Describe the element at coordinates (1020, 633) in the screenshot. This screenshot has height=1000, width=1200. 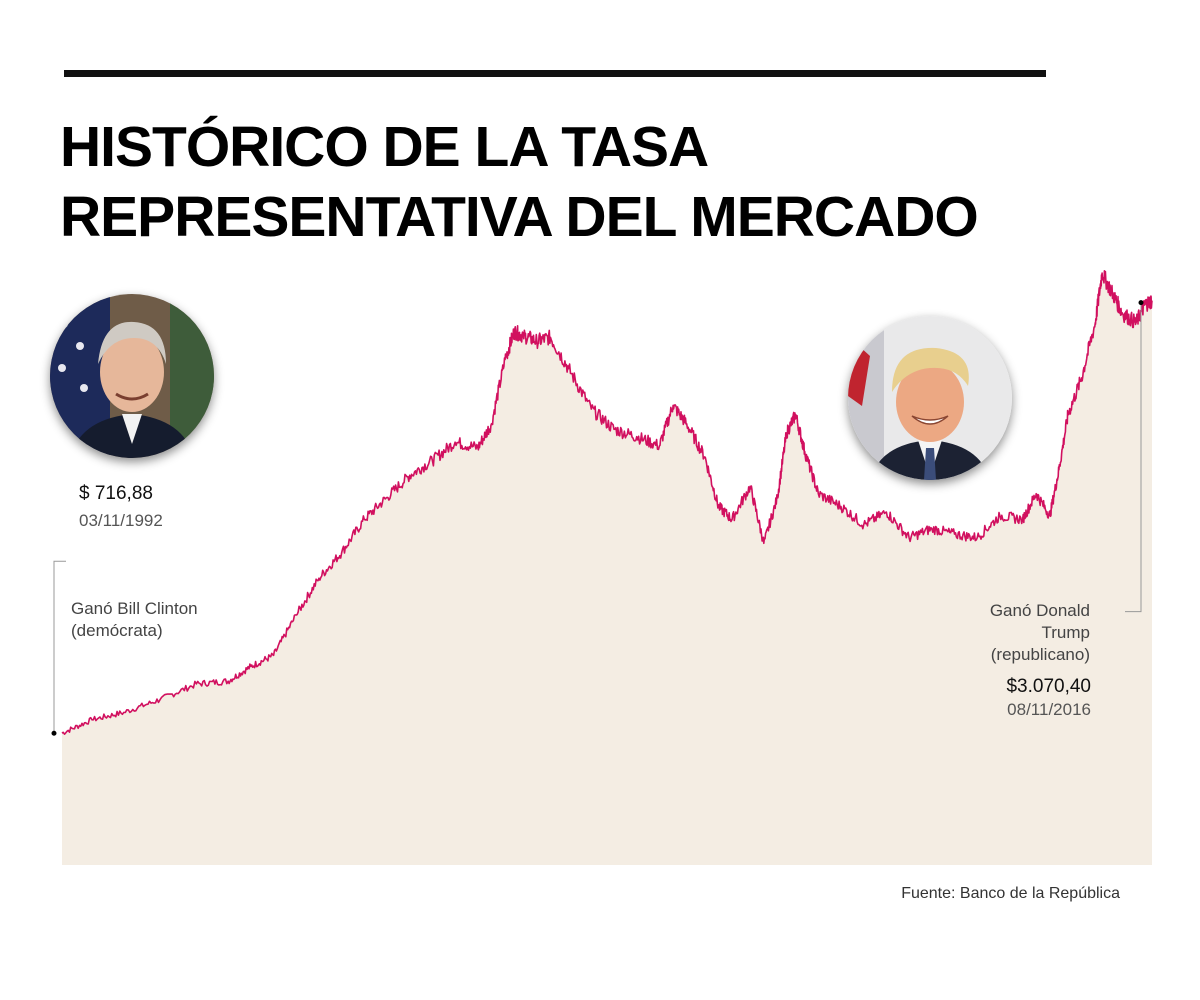
I see `trump-annotation: Ganó Donald Trump (republicano)` at that location.